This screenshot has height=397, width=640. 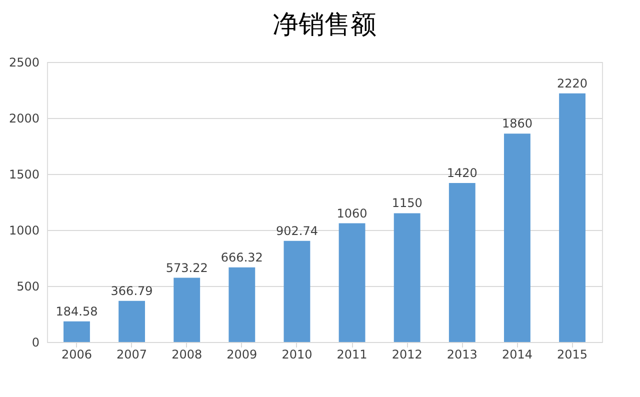 I want to click on x-tick-label: 2015, so click(x=572, y=355).